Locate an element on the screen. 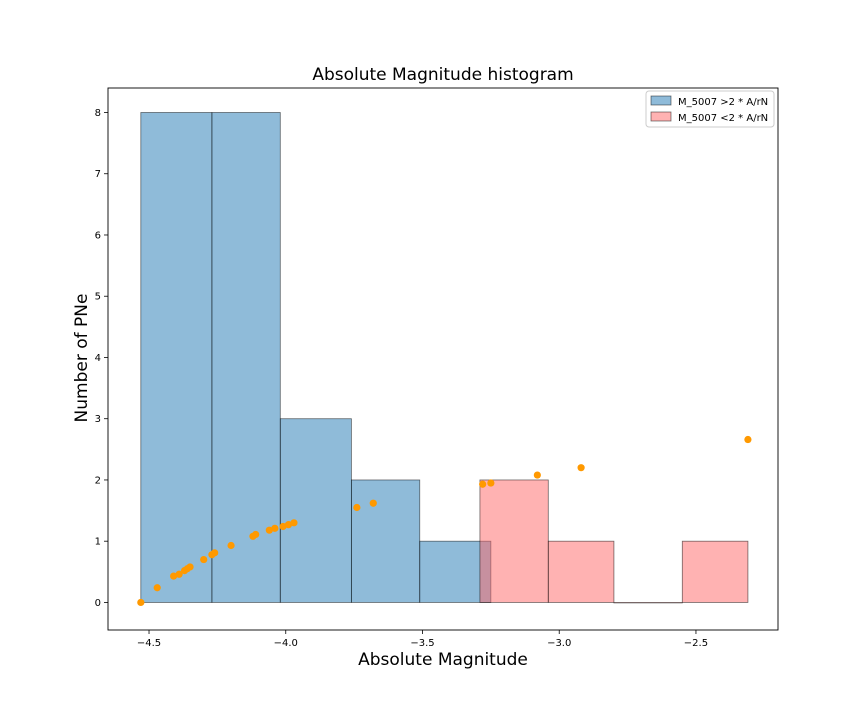 This screenshot has height=720, width=864. y-tick-label: 6 is located at coordinates (98, 235).